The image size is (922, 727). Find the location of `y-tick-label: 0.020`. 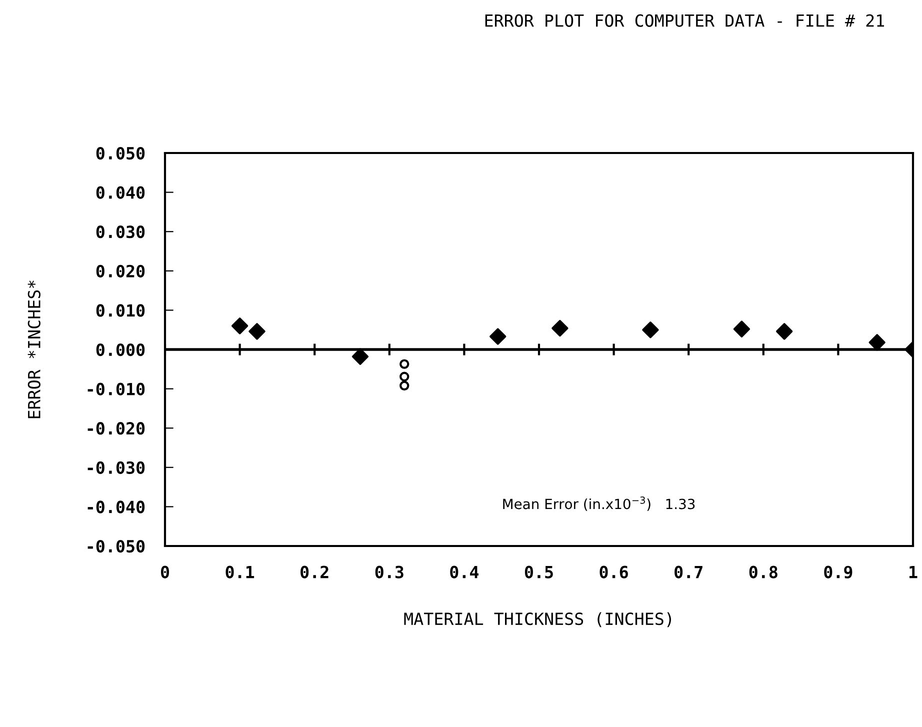

y-tick-label: 0.020 is located at coordinates (120, 271).